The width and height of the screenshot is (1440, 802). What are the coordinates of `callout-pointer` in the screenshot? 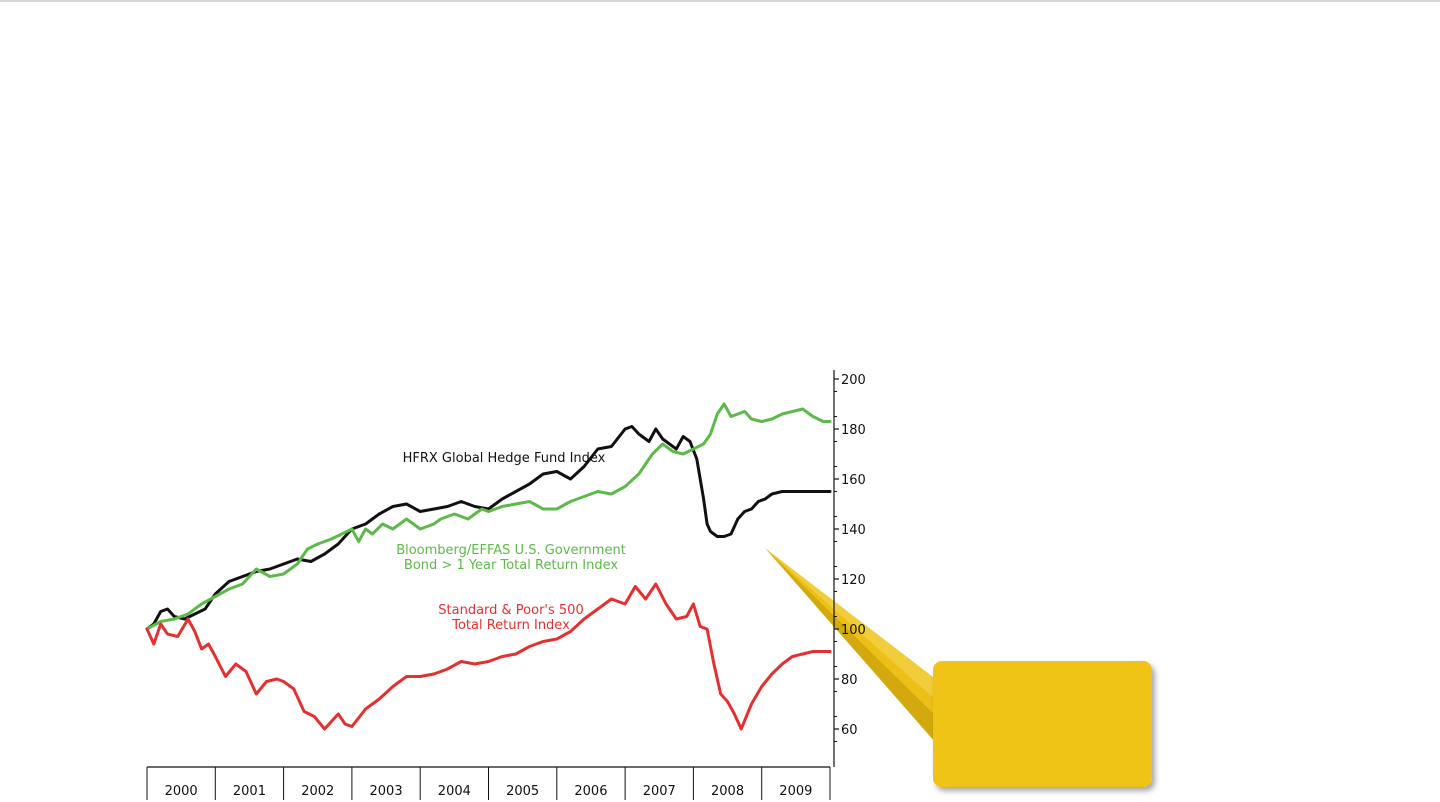 It's located at (855, 645).